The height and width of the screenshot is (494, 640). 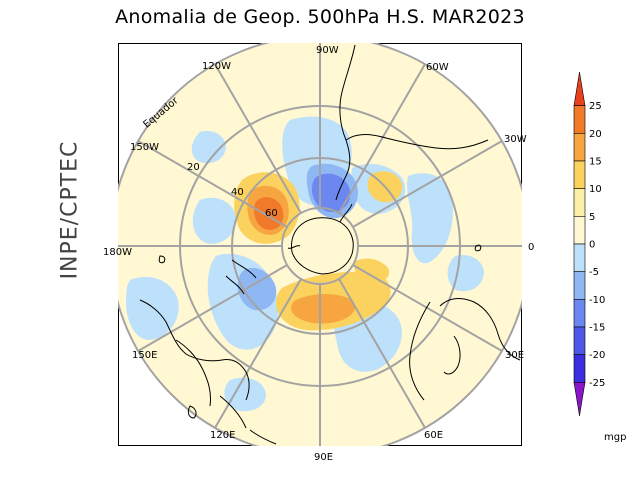 I want to click on colorbar-tick-label: -20, so click(x=597, y=355).